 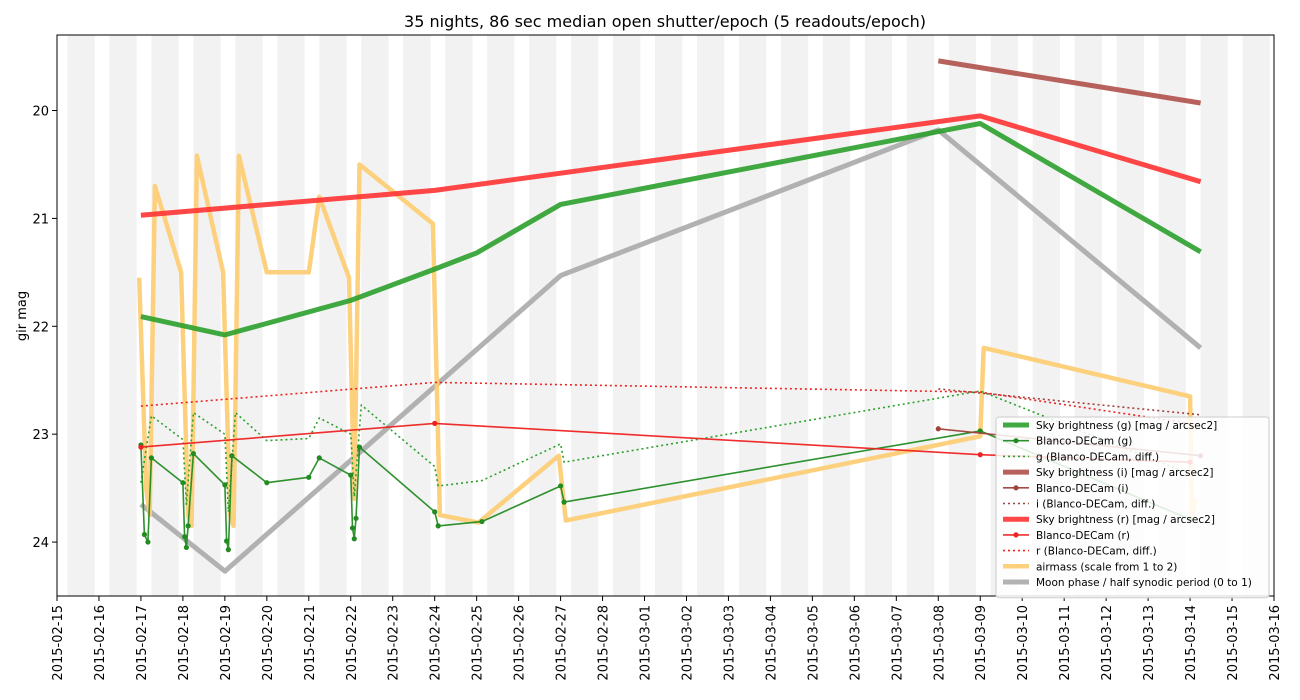 What do you see at coordinates (771, 643) in the screenshot?
I see `x-tick-label: 2015-03-04` at bounding box center [771, 643].